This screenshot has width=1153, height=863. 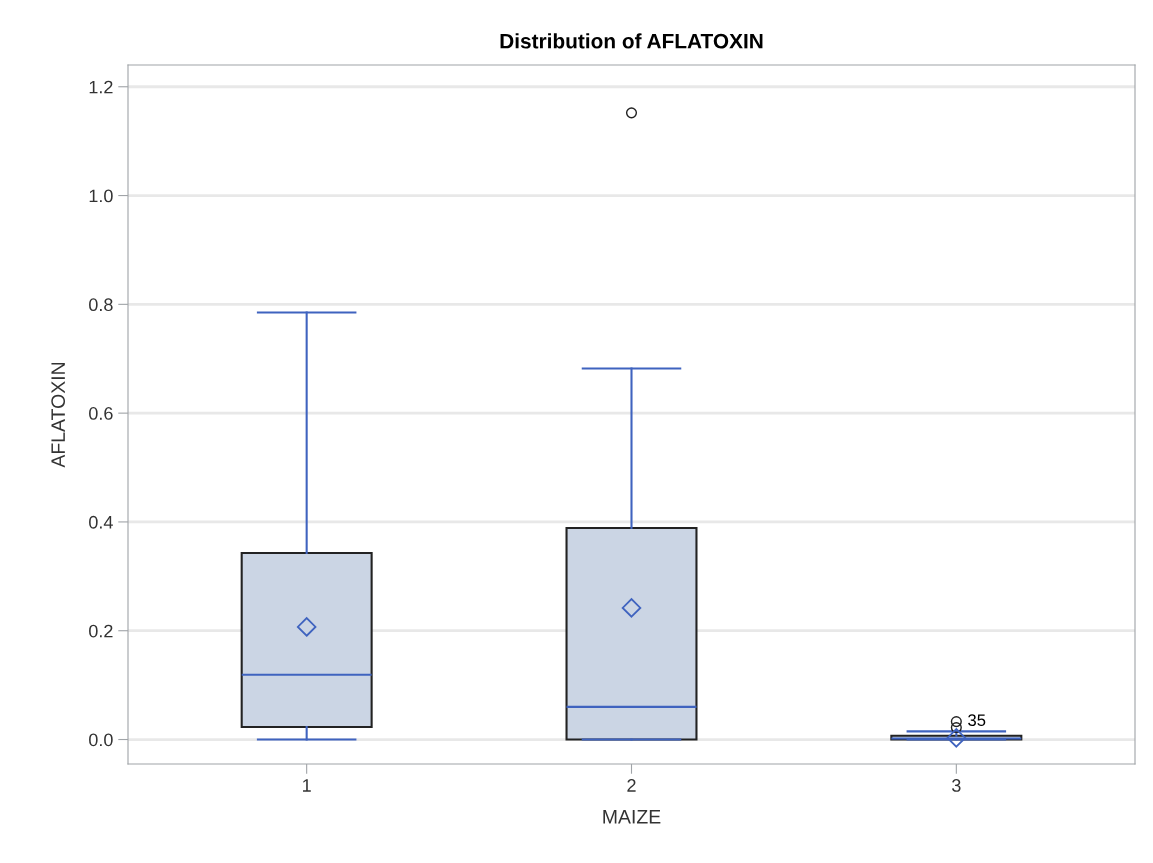 What do you see at coordinates (631, 41) in the screenshot?
I see `chart-title: Distribution of AFLATOXIN` at bounding box center [631, 41].